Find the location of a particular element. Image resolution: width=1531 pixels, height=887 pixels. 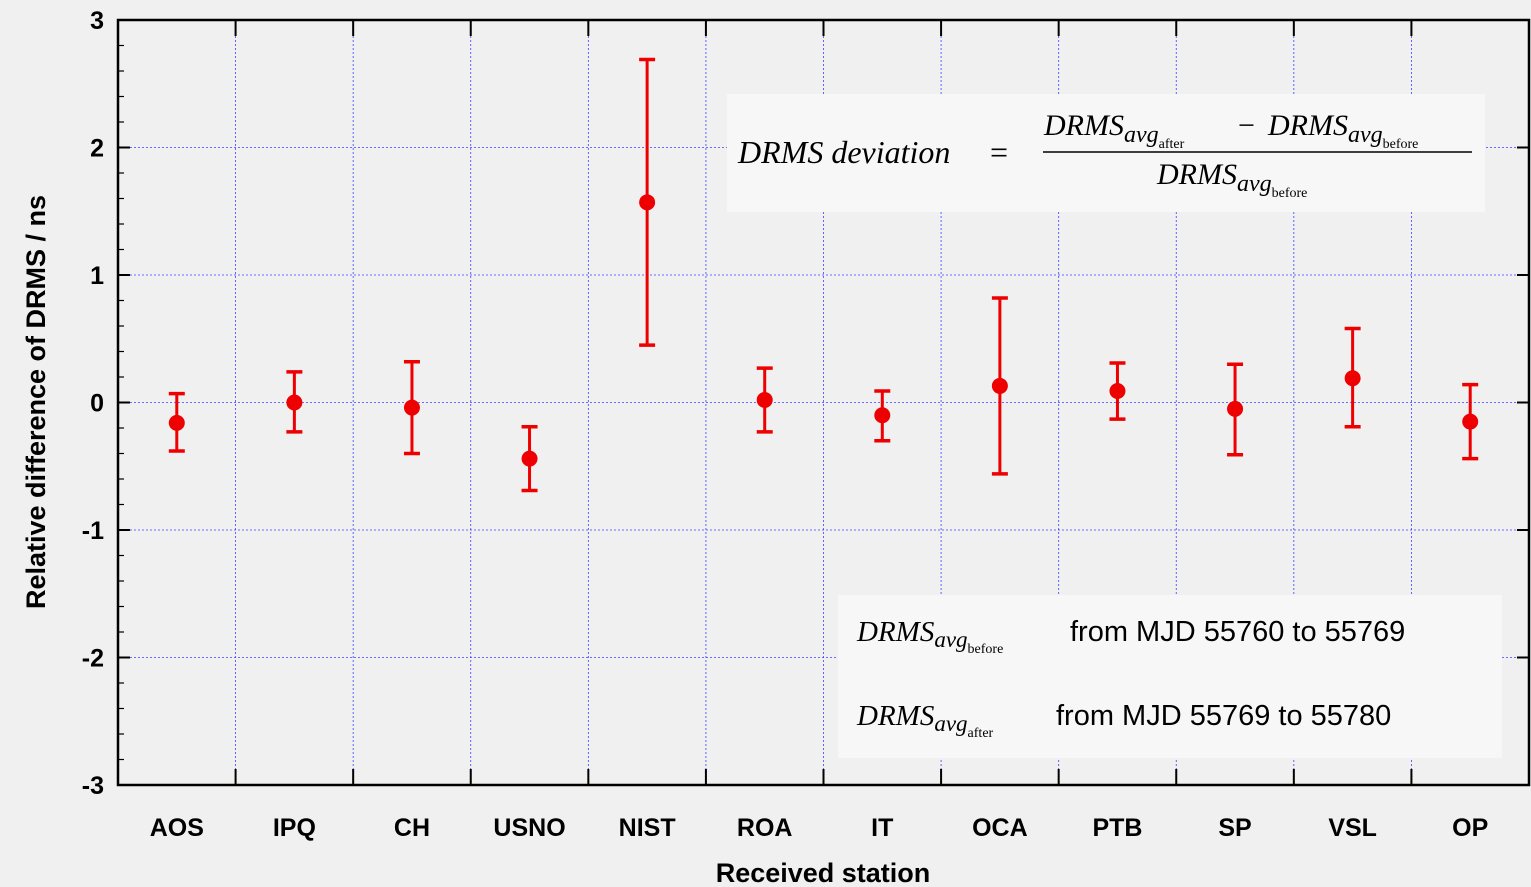

data-point-oca is located at coordinates (999, 386).